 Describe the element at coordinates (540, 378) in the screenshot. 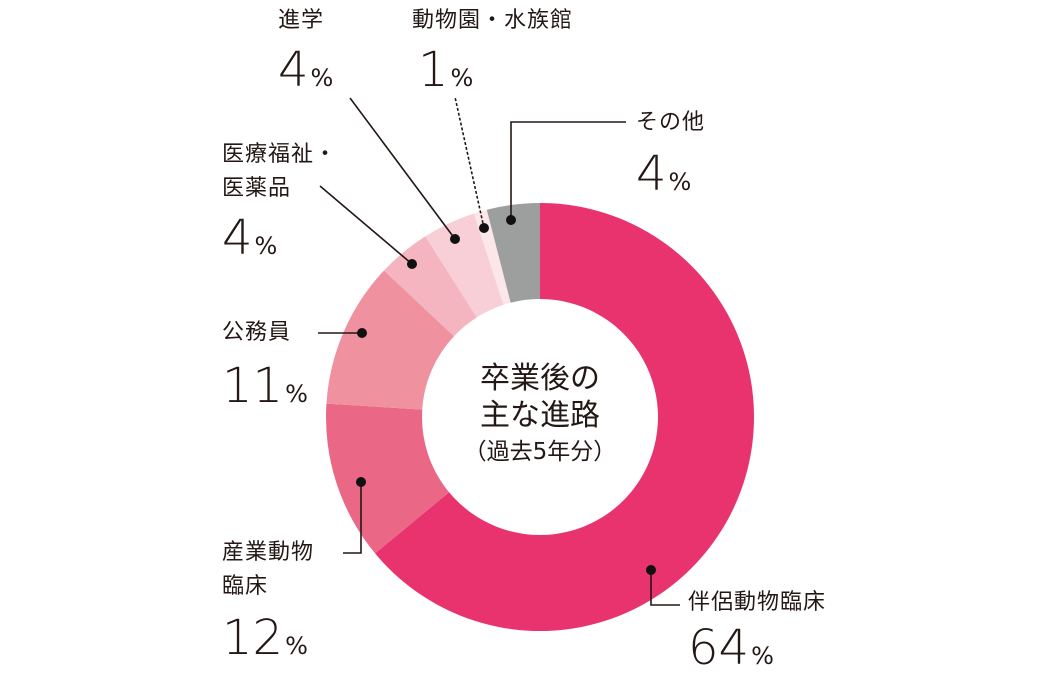

I see `center-line-1: 卒業後の` at that location.